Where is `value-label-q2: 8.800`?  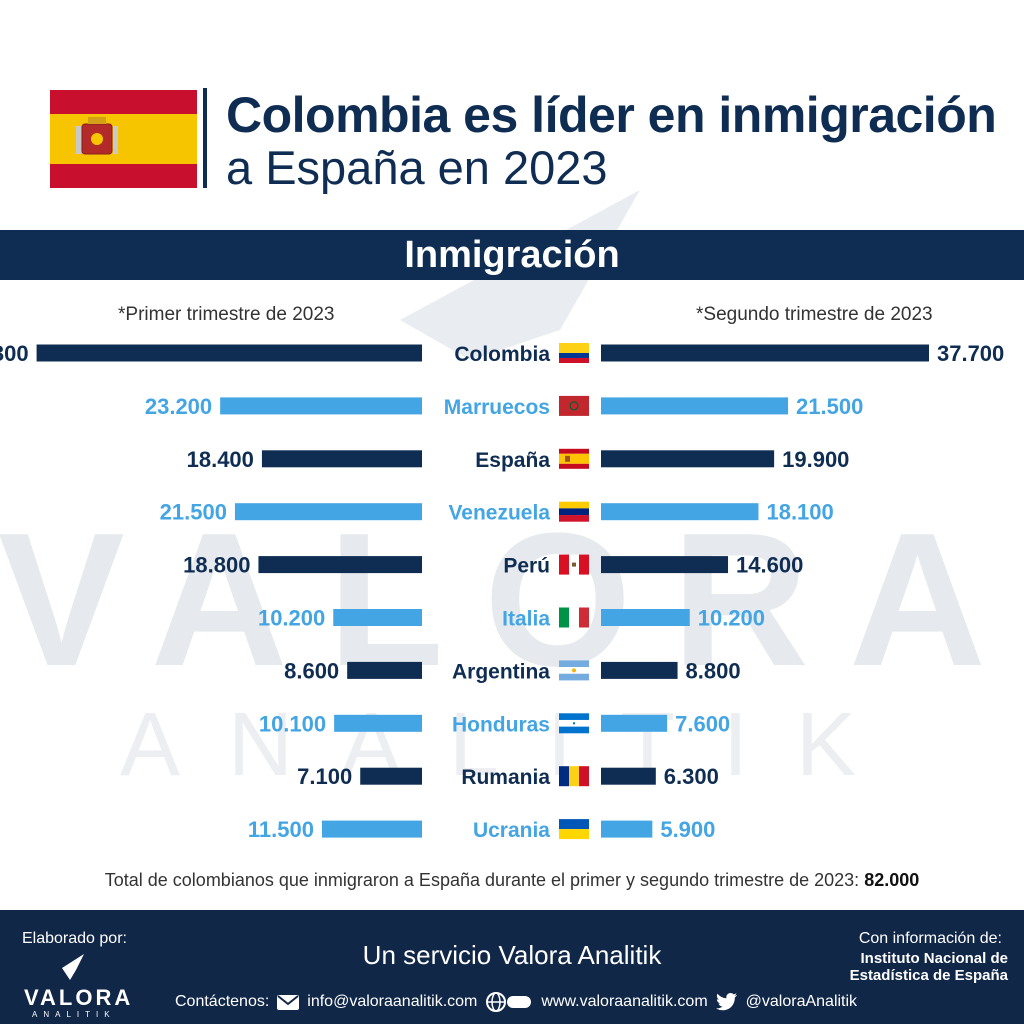 value-label-q2: 8.800 is located at coordinates (713, 670).